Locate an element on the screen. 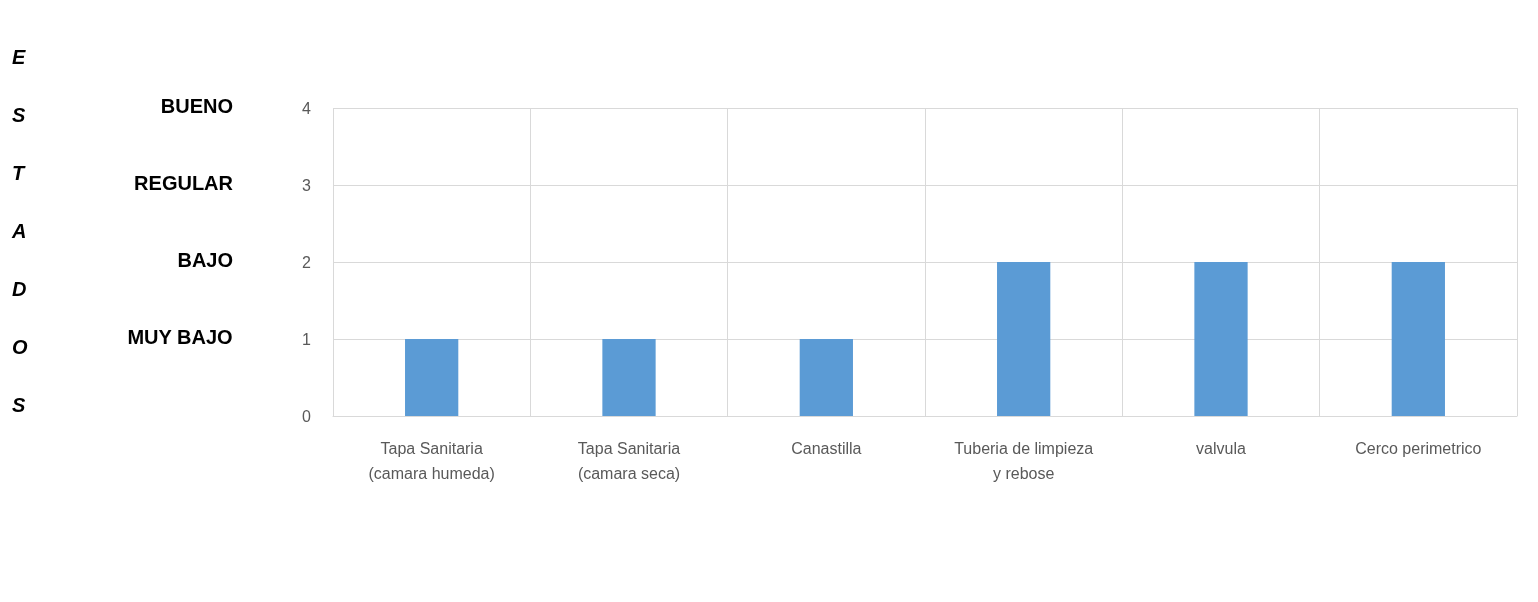 The image size is (1538, 602). y-tick-label: 3 is located at coordinates (307, 185).